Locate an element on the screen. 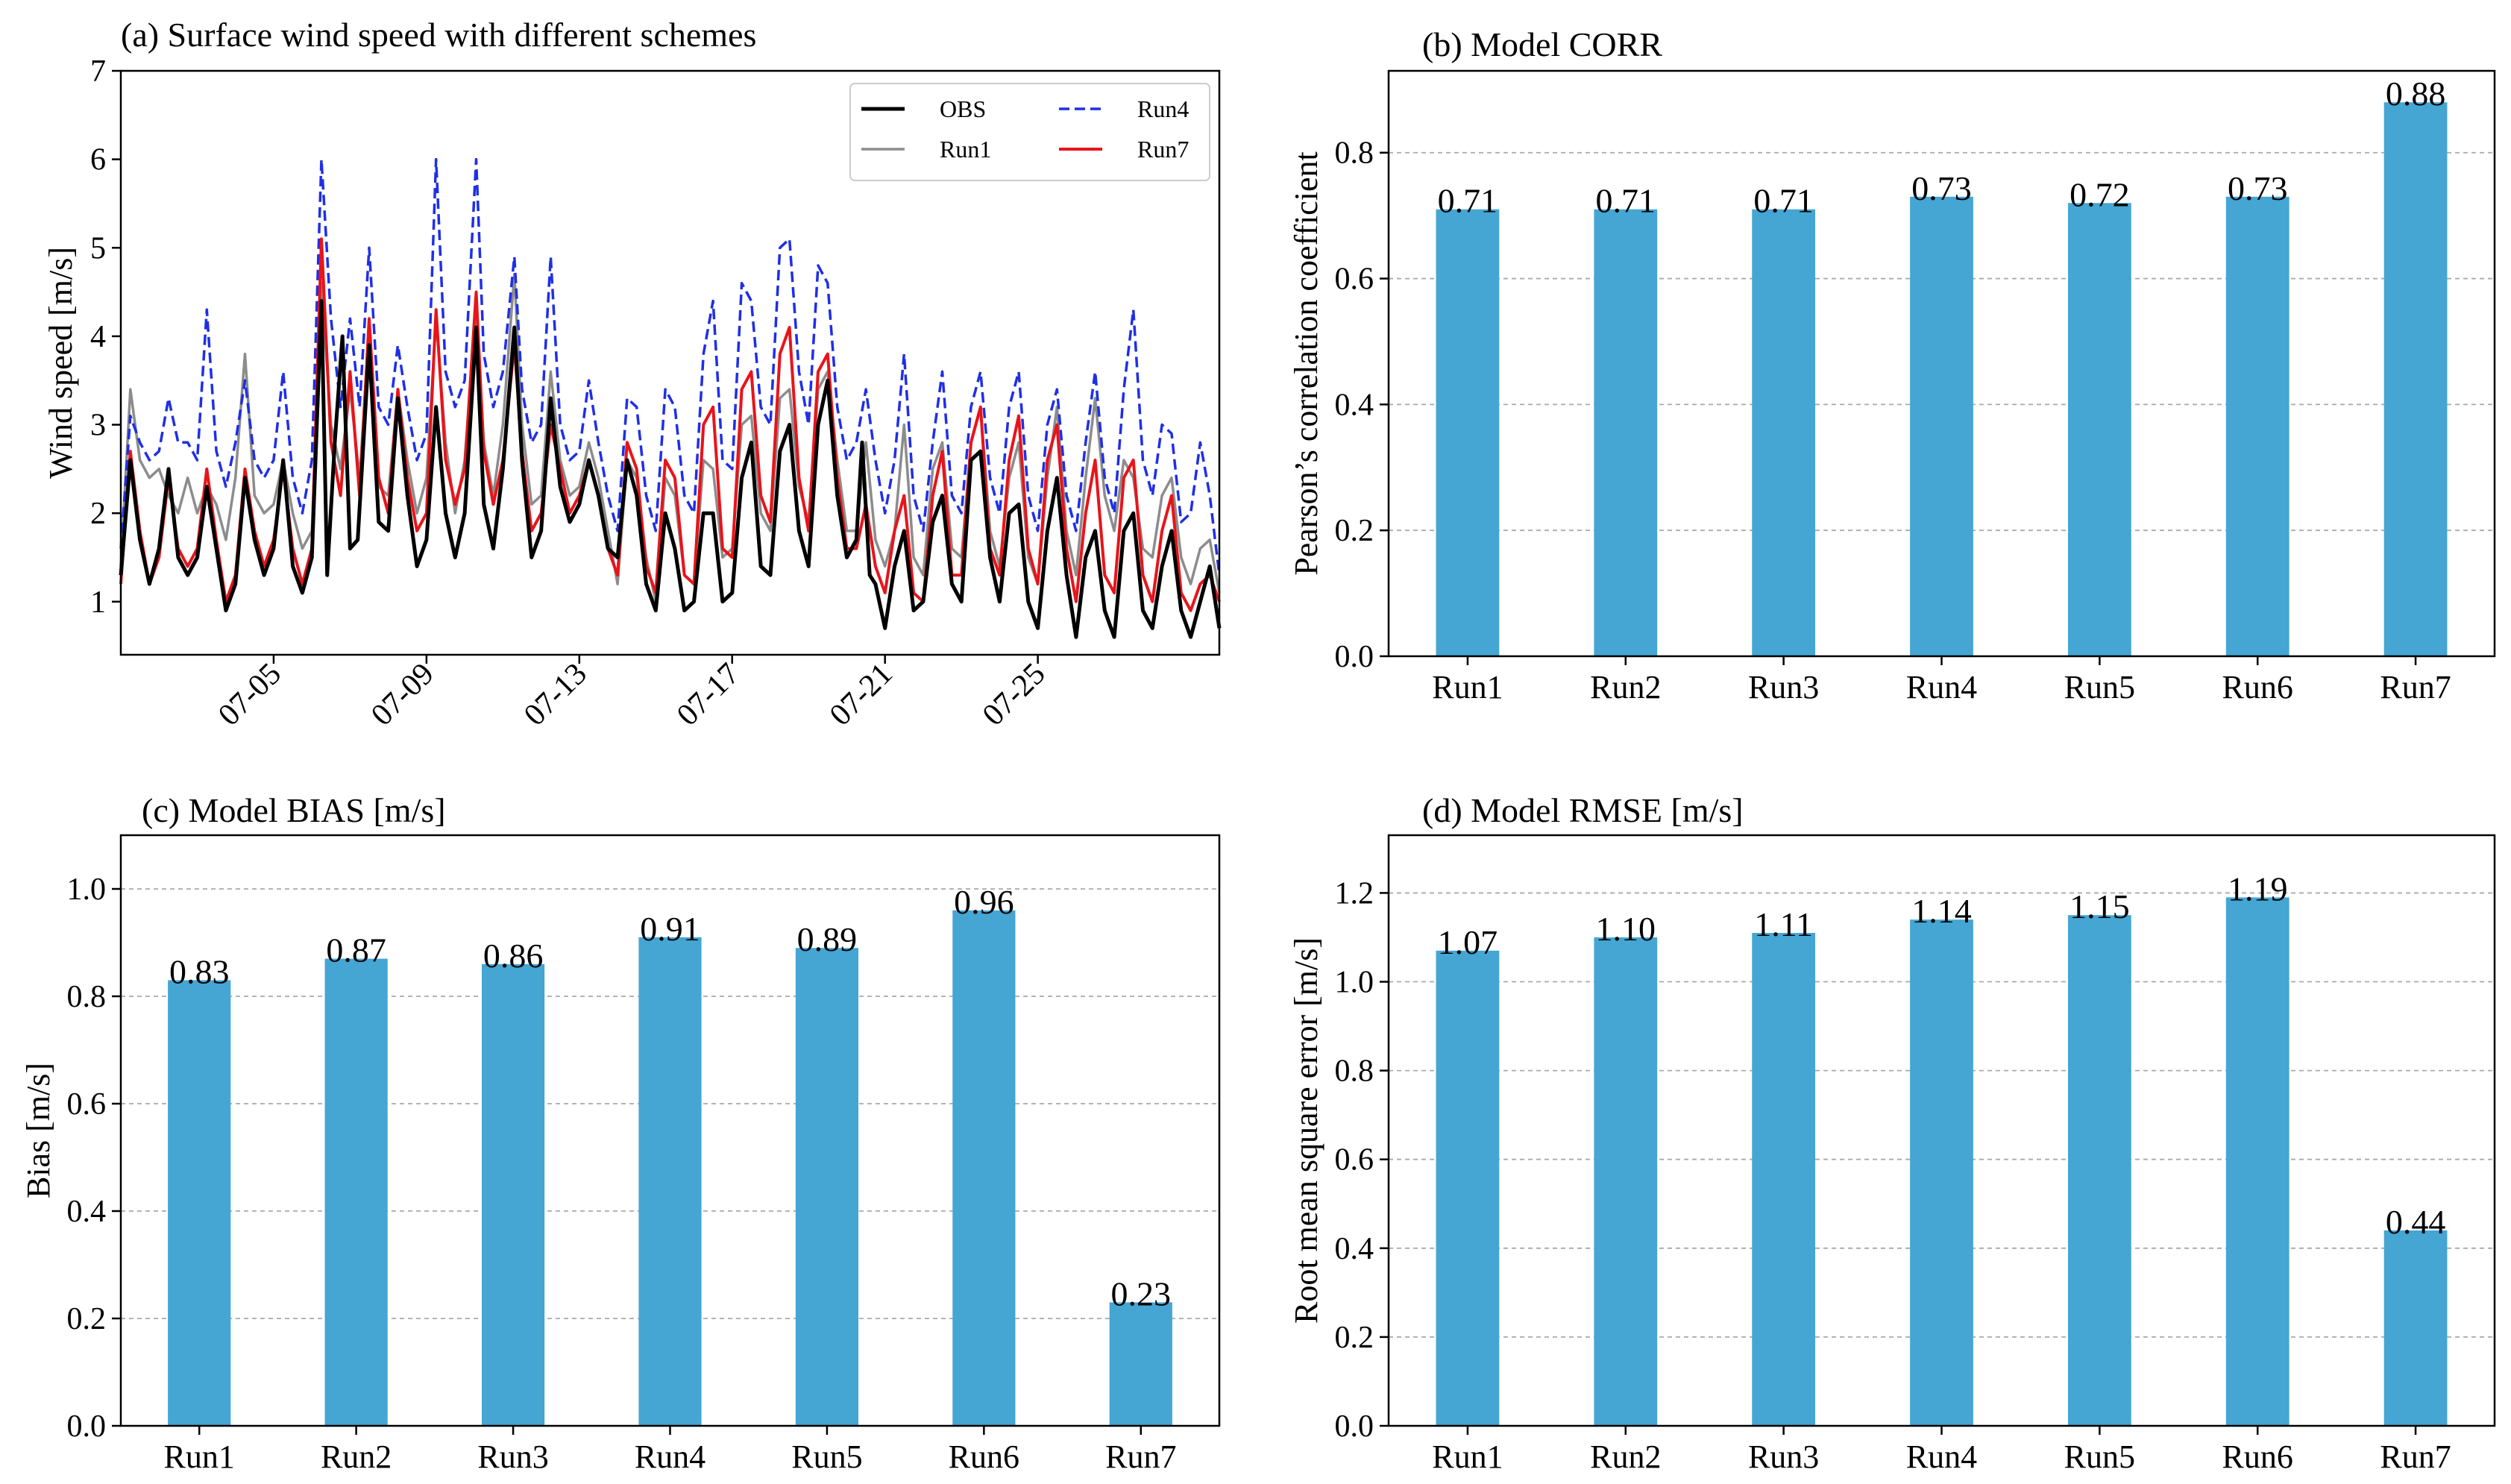 The width and height of the screenshot is (2511, 1484). y-tick-label: 4 is located at coordinates (98, 337).